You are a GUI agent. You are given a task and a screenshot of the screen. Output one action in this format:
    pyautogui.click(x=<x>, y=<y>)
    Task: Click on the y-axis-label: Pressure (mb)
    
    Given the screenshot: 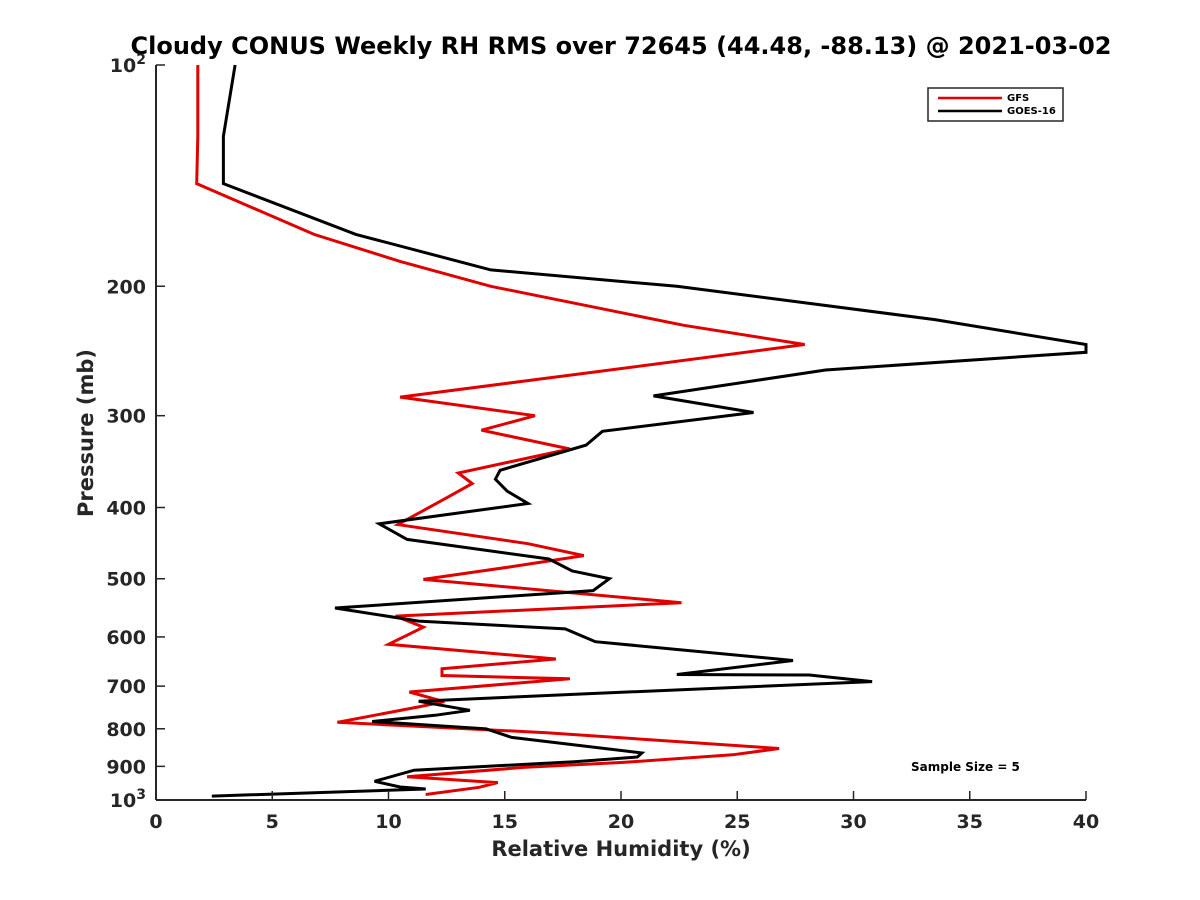 What is the action you would take?
    pyautogui.click(x=86, y=433)
    